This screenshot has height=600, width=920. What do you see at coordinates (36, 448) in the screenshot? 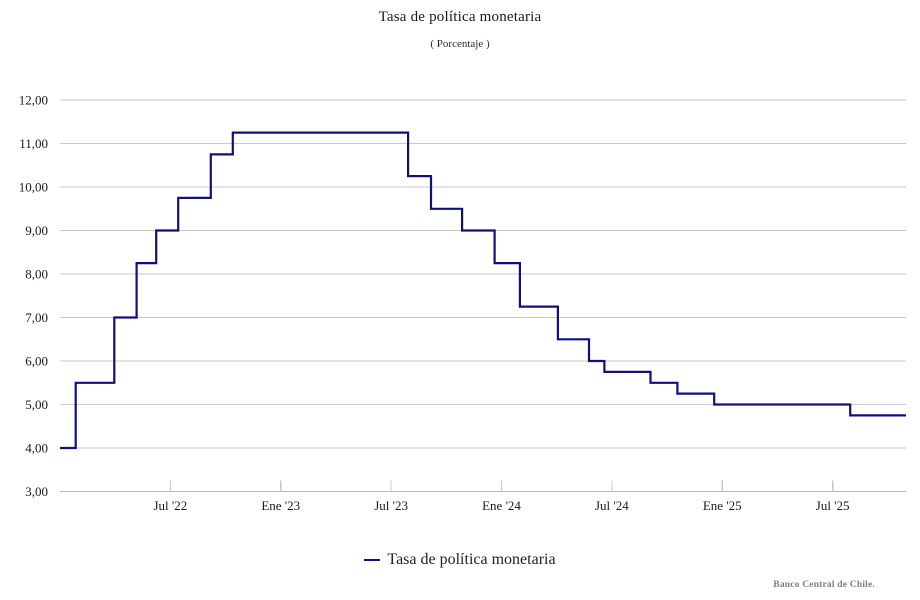
I see `y-axis-label: 4,00` at bounding box center [36, 448].